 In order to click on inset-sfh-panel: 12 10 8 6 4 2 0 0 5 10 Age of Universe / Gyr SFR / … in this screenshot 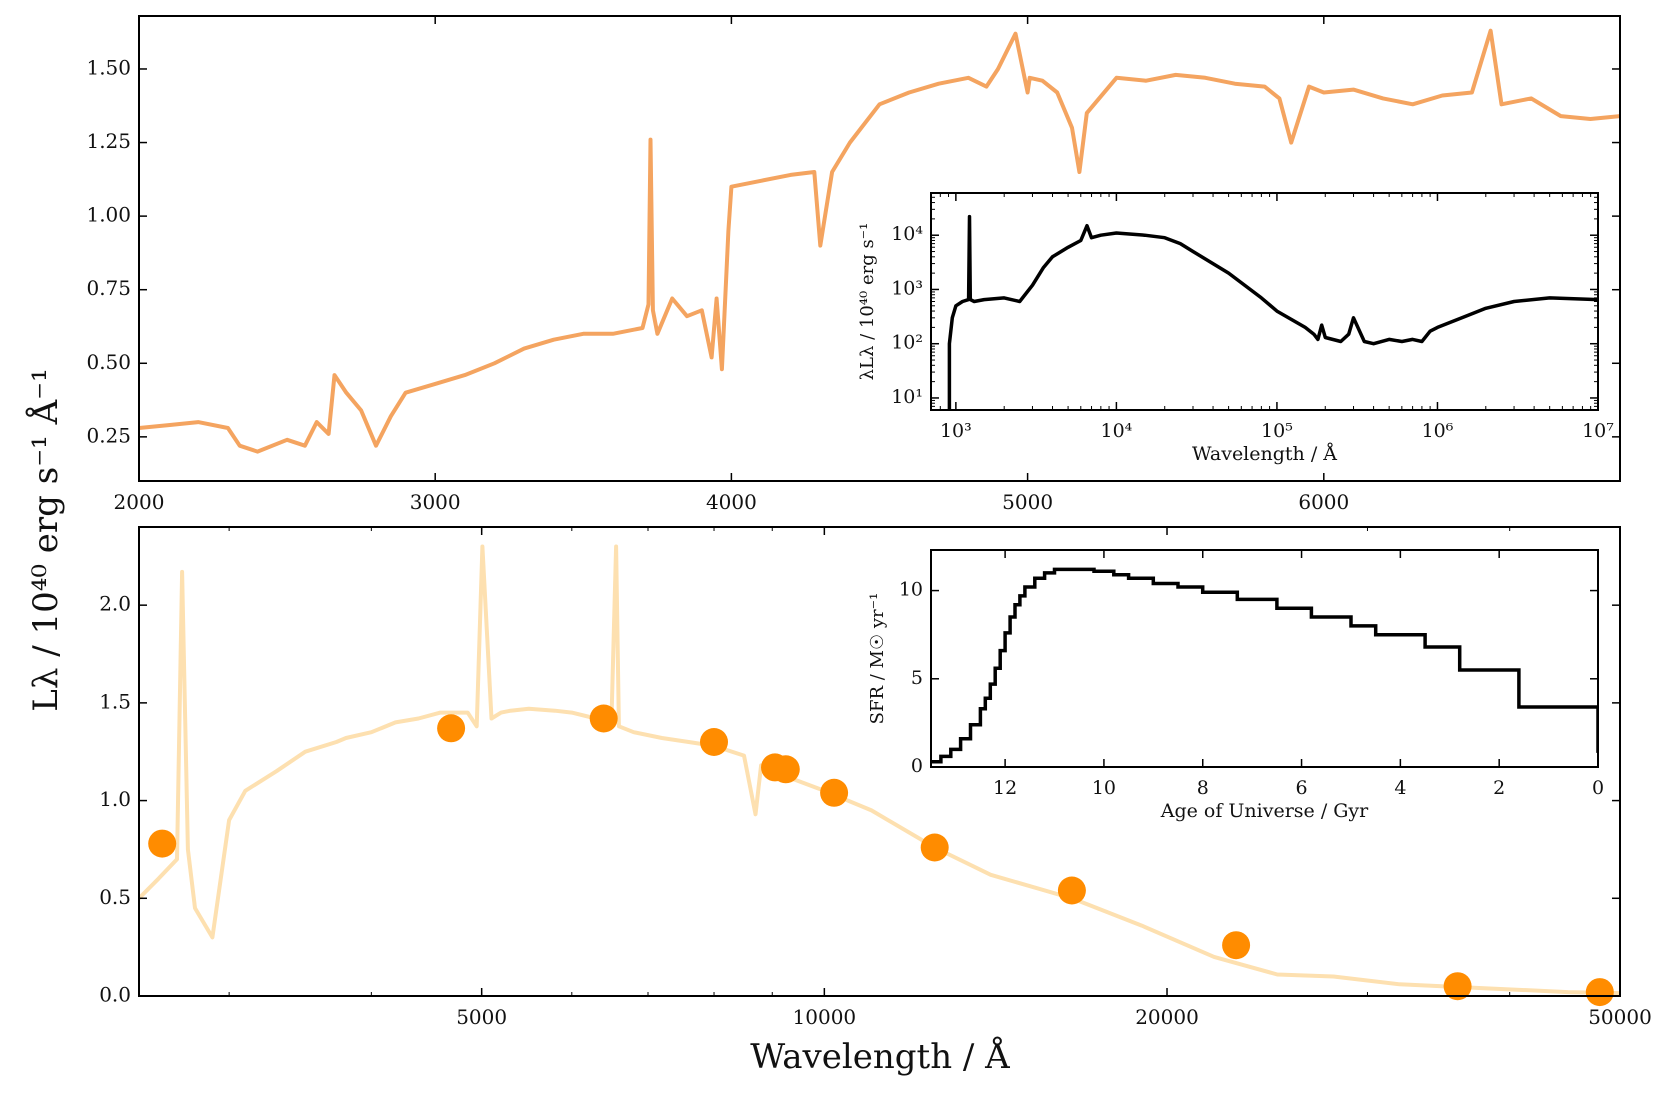, I will do `click(1235, 685)`.